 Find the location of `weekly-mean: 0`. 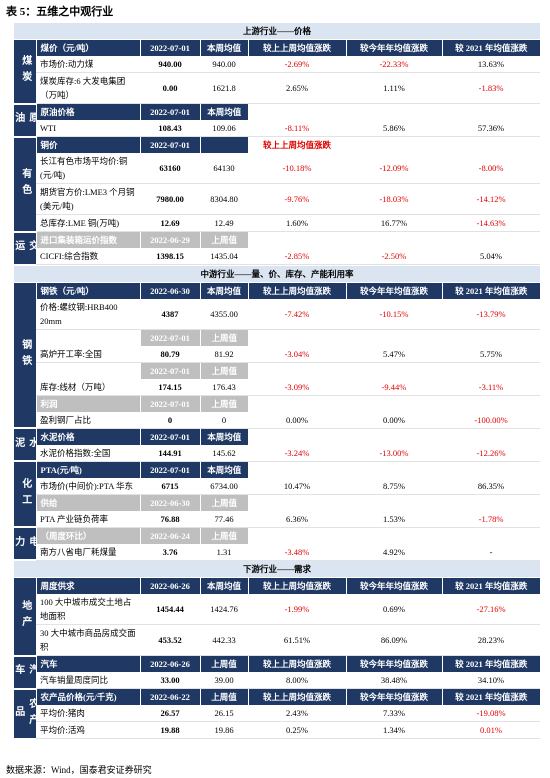

weekly-mean: 0 is located at coordinates (224, 420).